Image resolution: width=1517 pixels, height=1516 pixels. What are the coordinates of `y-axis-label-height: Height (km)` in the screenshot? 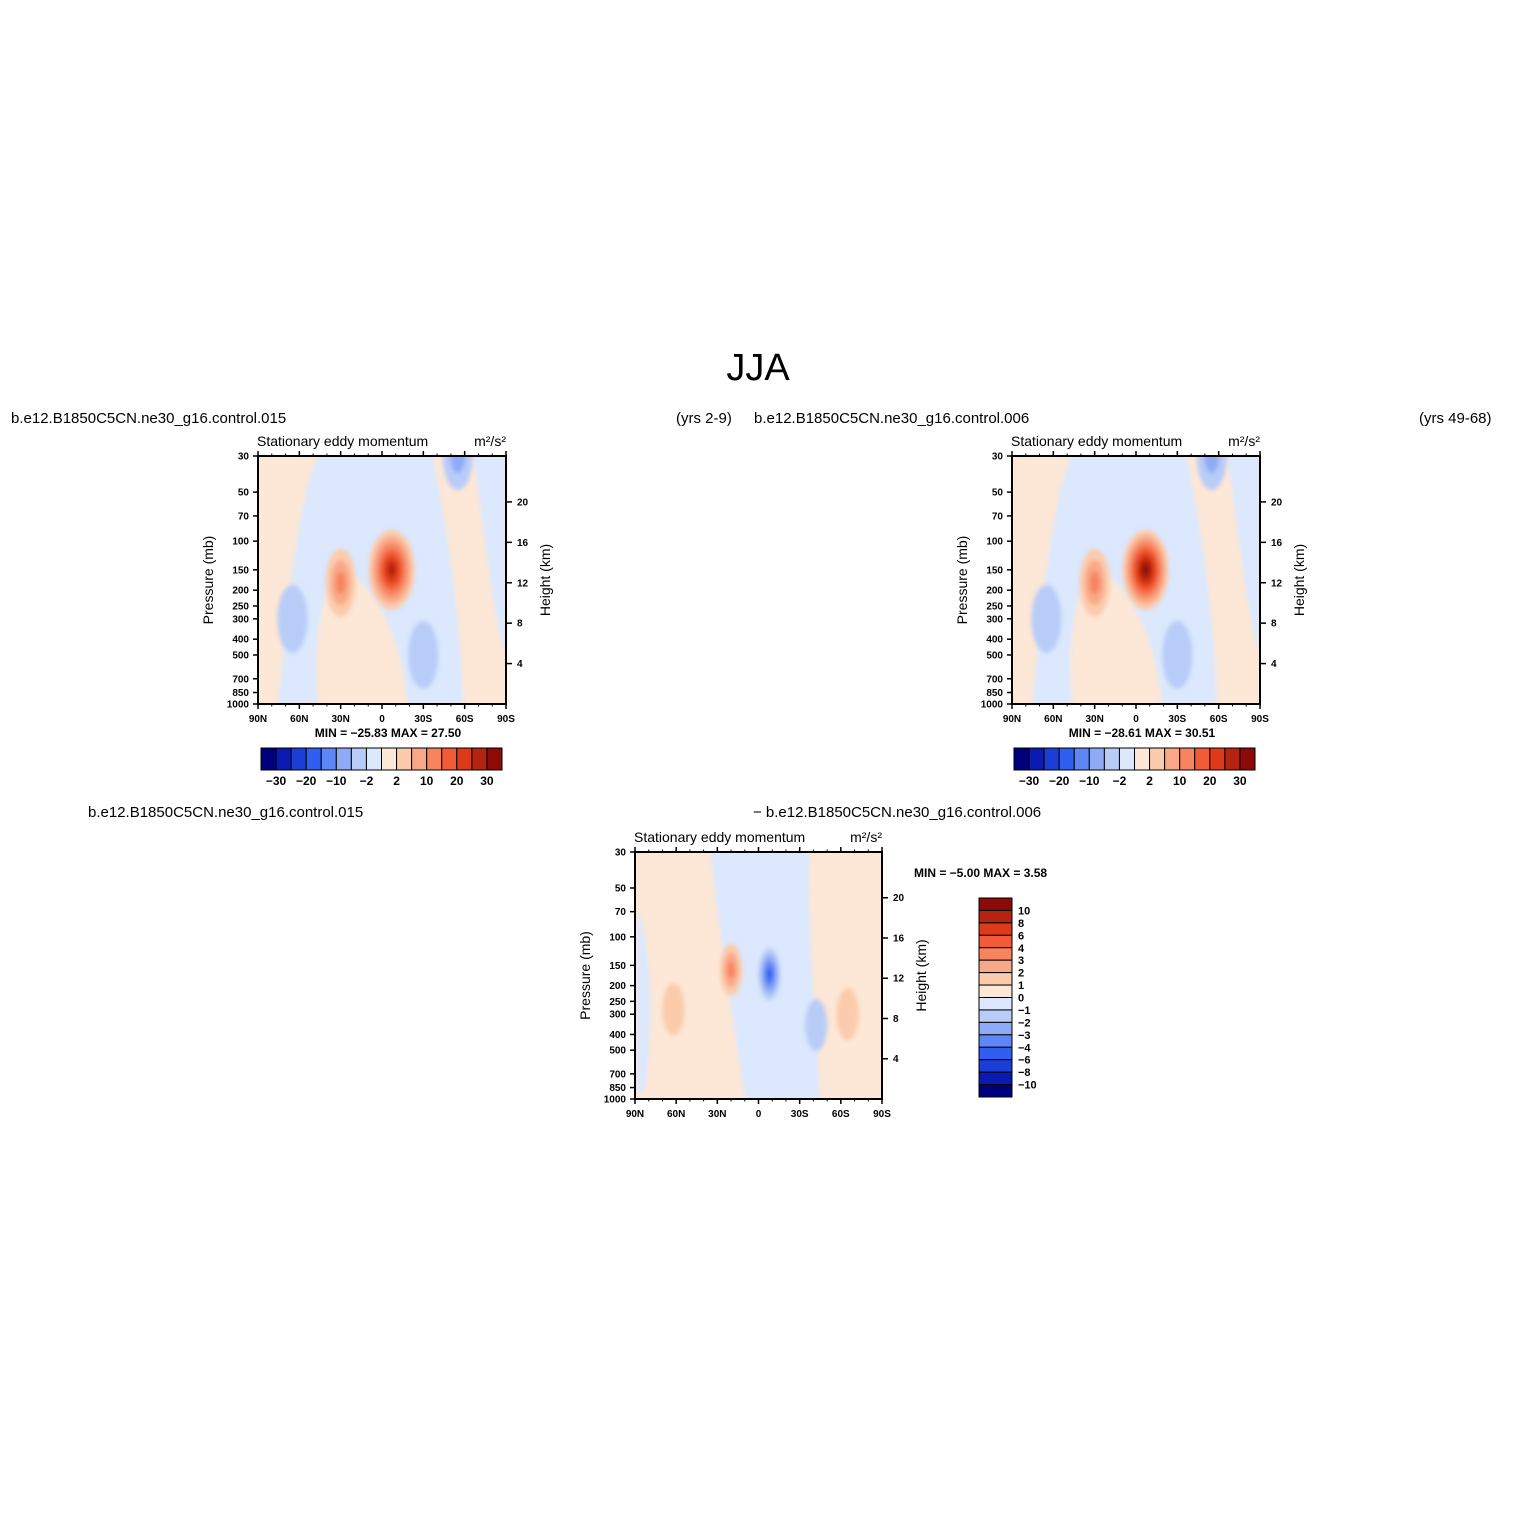 It's located at (921, 975).